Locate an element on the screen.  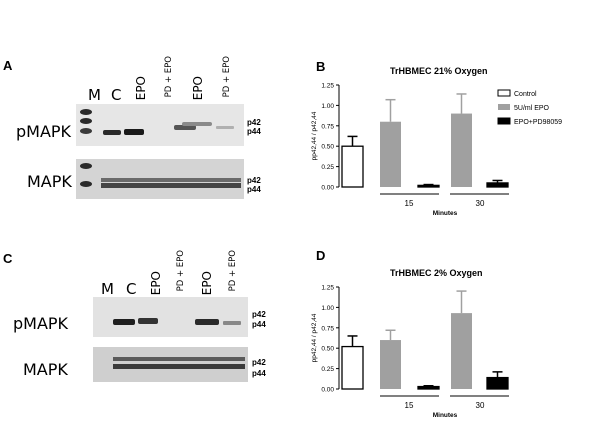
chart-title: TrHBMEC 2% Oxygen is located at coordinates (436, 273).